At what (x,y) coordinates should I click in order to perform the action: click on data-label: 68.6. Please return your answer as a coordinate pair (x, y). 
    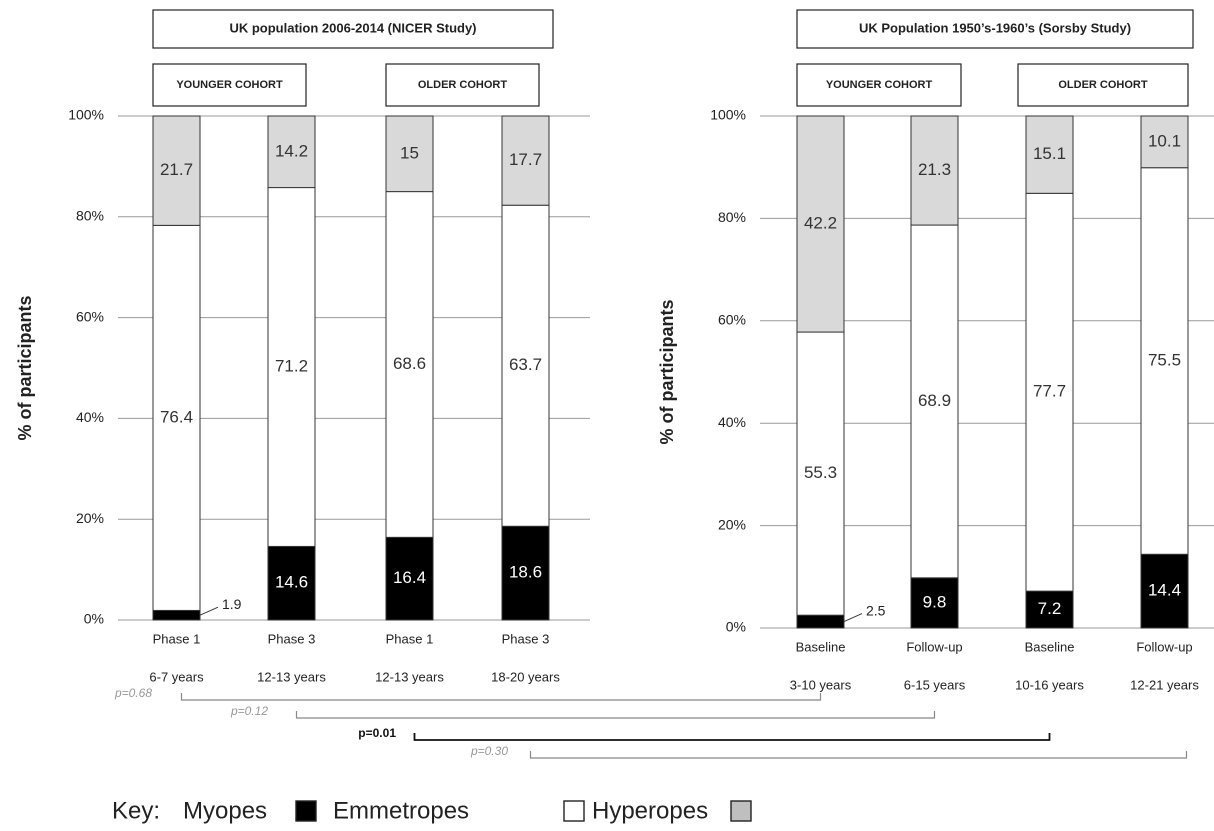
    Looking at the image, I should click on (409, 363).